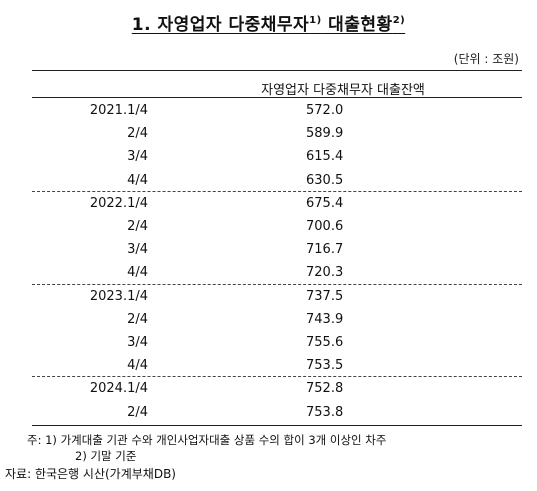  What do you see at coordinates (106, 456) in the screenshot?
I see `footnote-2: 2) 기말 기준` at bounding box center [106, 456].